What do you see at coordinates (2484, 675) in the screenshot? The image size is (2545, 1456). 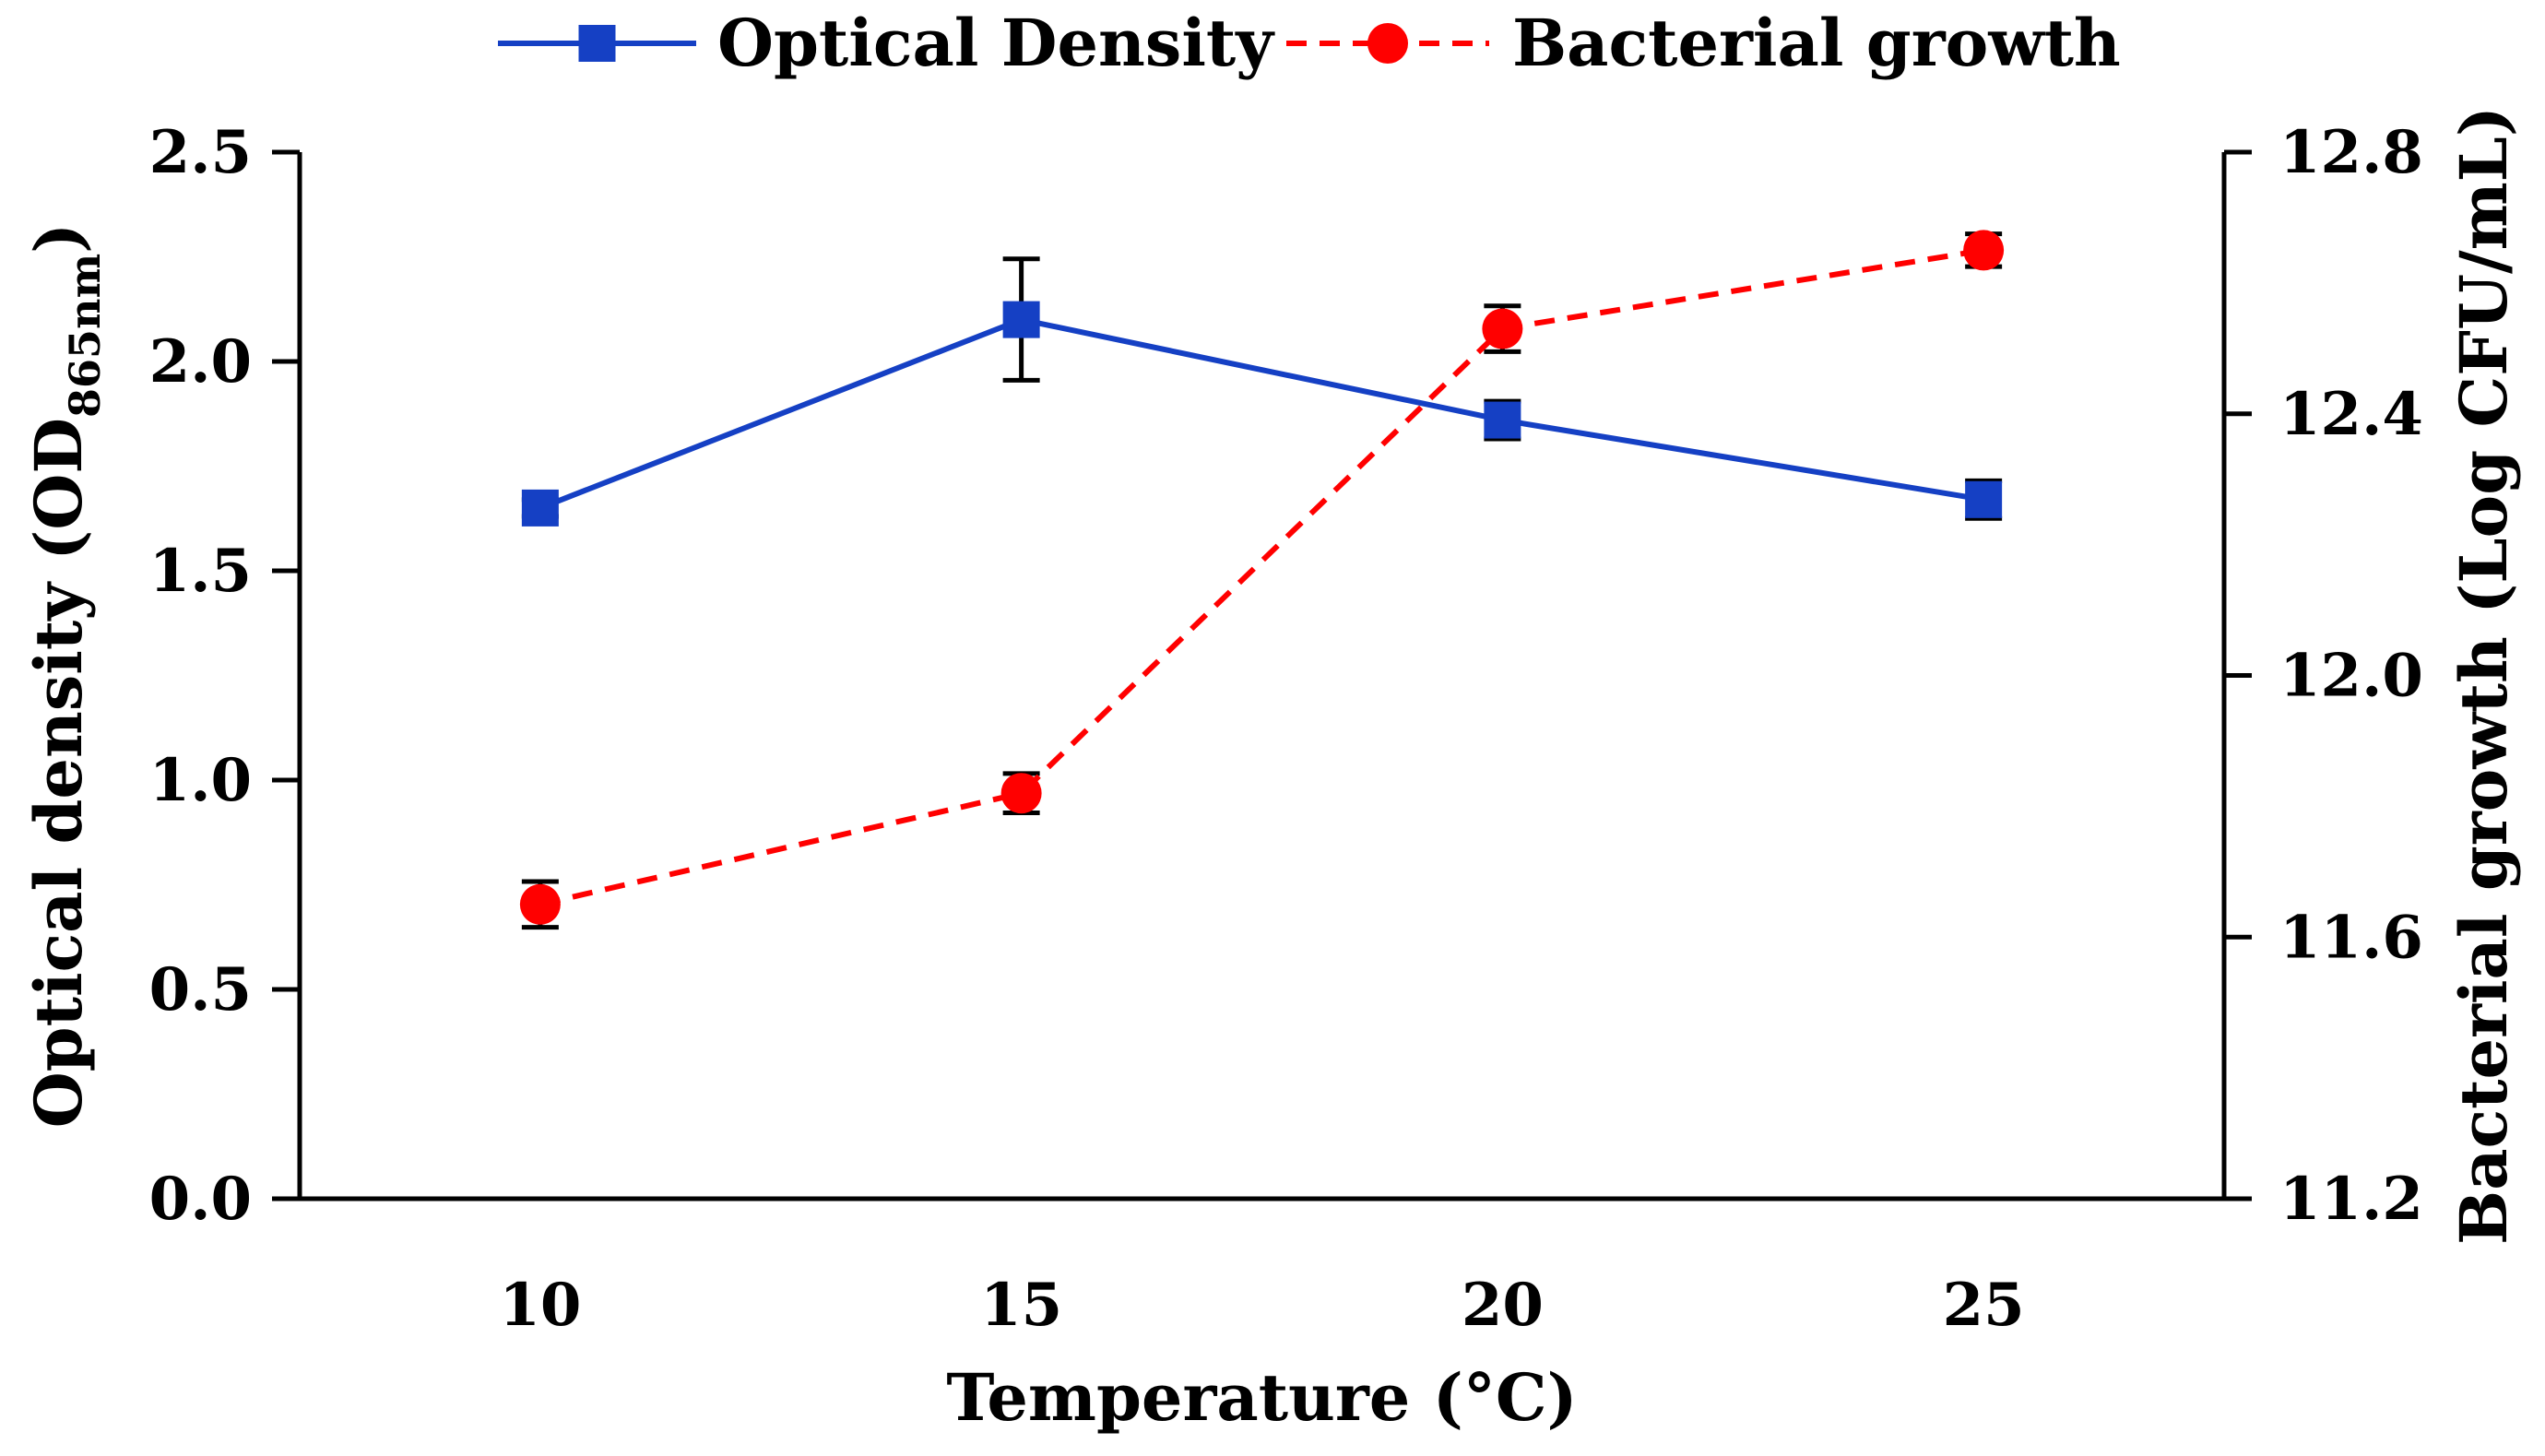 I see `right-y-axis-title: Bacterial growth (Log CFU/mL)` at bounding box center [2484, 675].